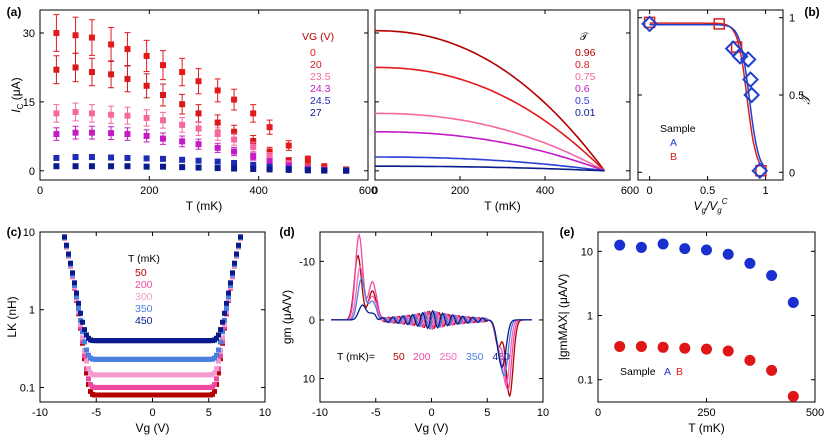 This screenshot has width=830, height=440. Describe the element at coordinates (585, 113) in the screenshot. I see `legend-entry: 0.01` at that location.